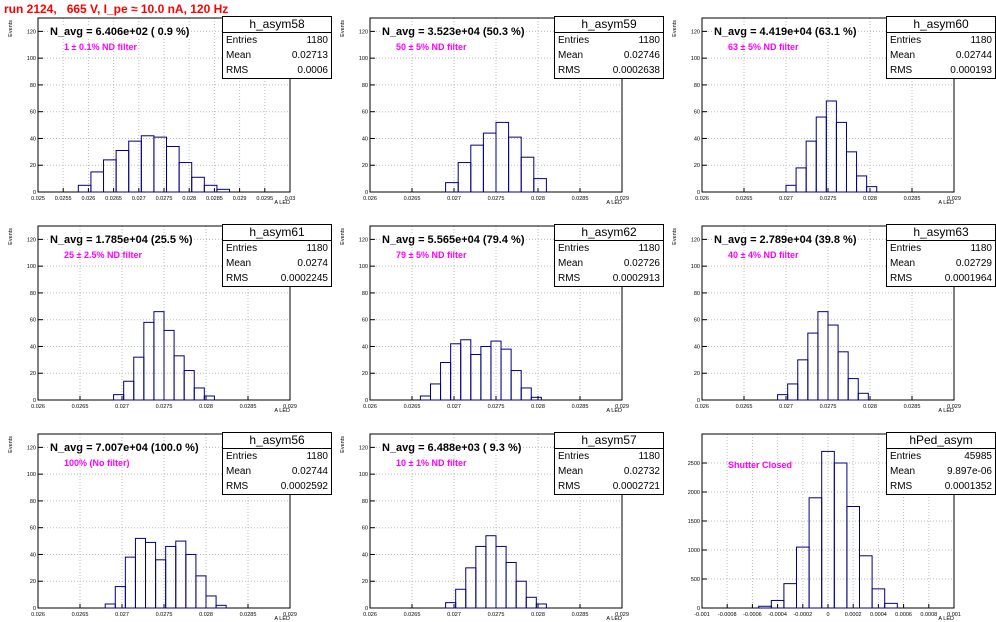 The height and width of the screenshot is (622, 996). Describe the element at coordinates (431, 463) in the screenshot. I see `filter-label: 10 ± 1% ND filter` at that location.